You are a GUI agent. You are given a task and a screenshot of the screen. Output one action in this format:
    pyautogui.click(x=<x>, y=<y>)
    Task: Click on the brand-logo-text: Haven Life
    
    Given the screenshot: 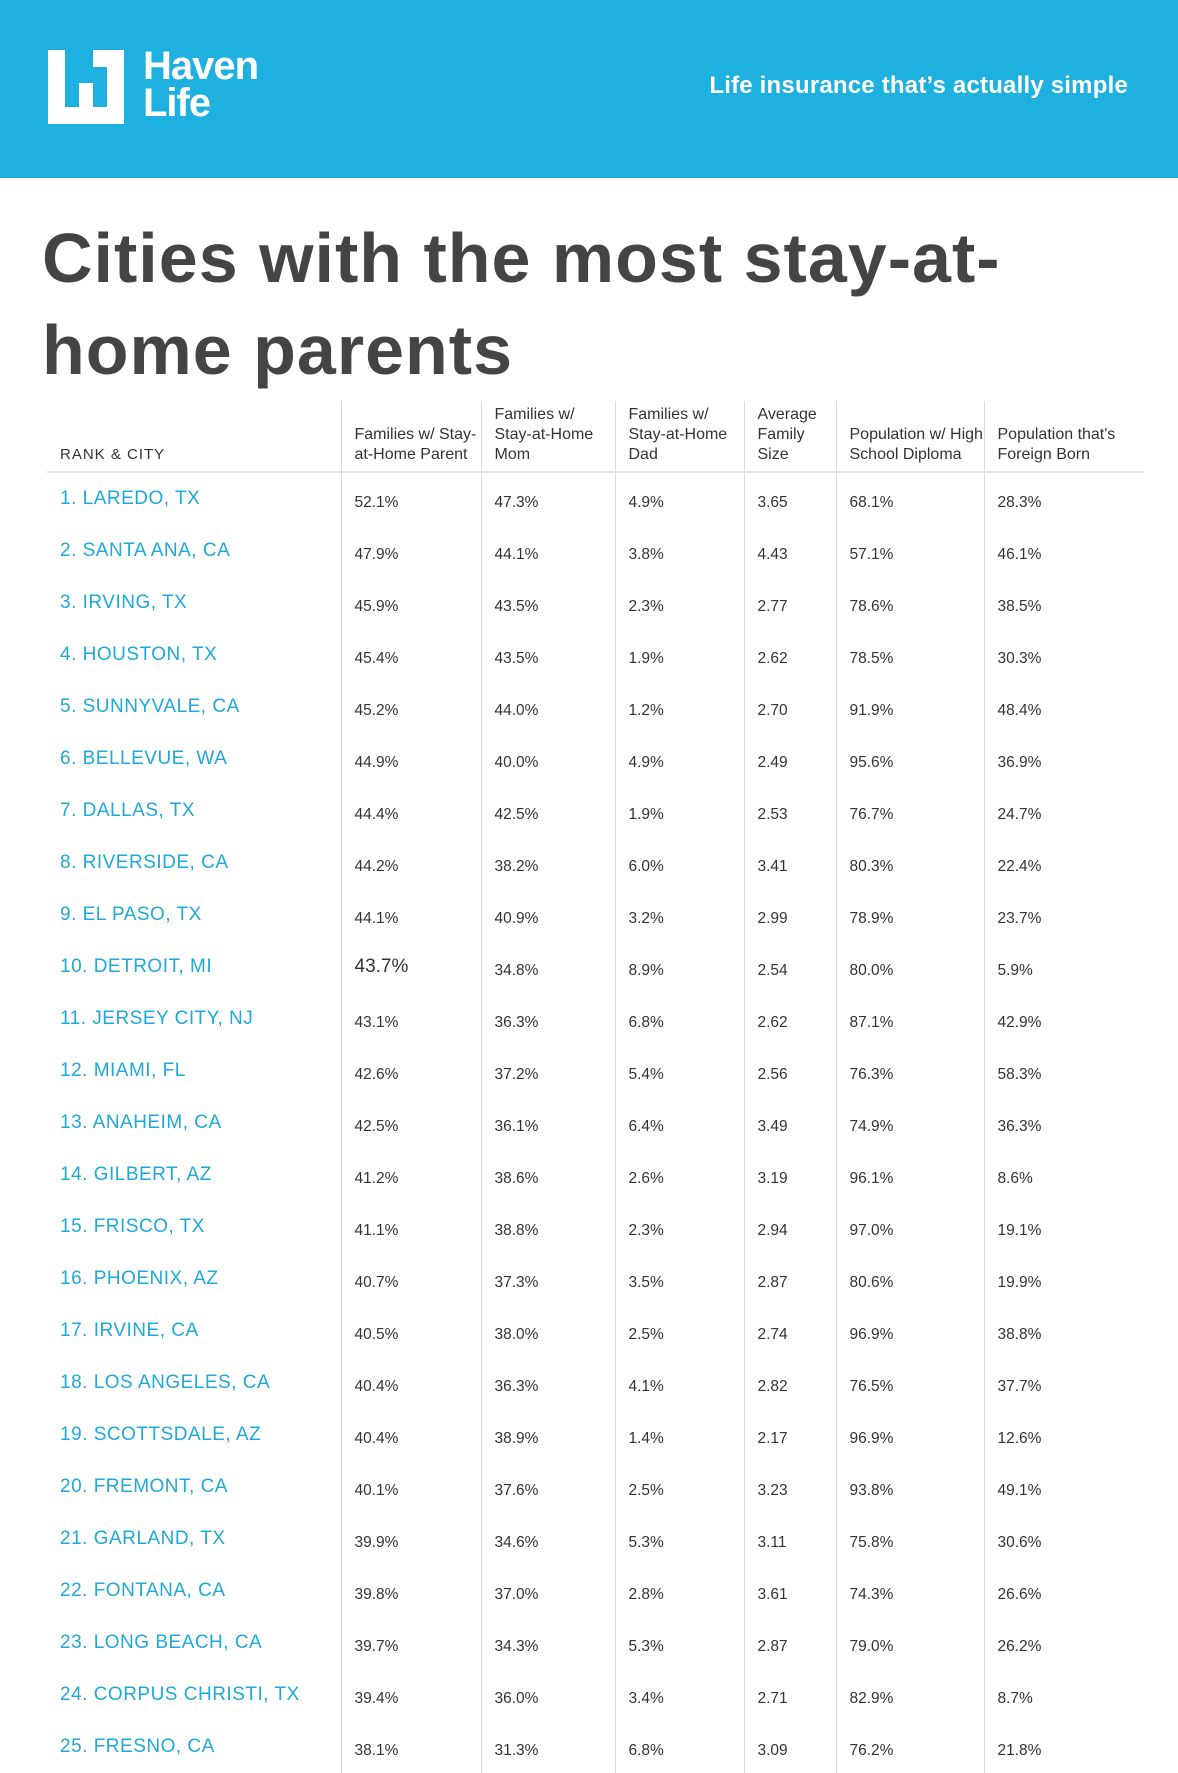 What is the action you would take?
    pyautogui.click(x=201, y=84)
    